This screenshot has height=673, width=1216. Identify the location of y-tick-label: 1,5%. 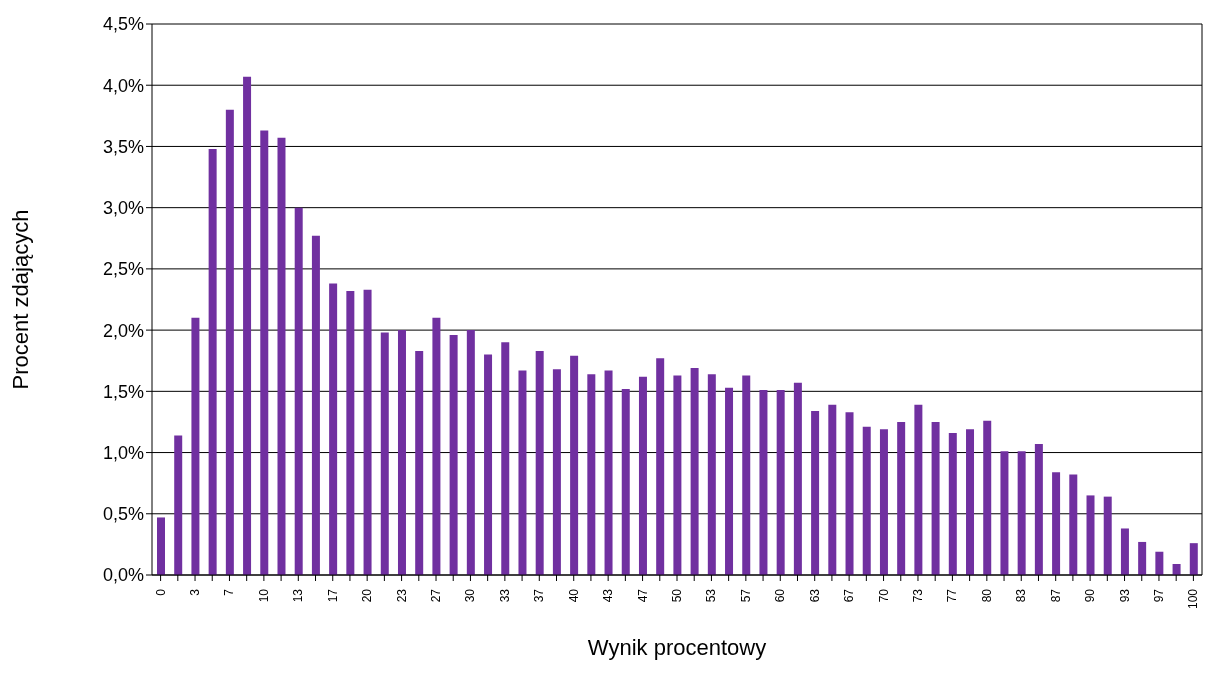
(123, 391).